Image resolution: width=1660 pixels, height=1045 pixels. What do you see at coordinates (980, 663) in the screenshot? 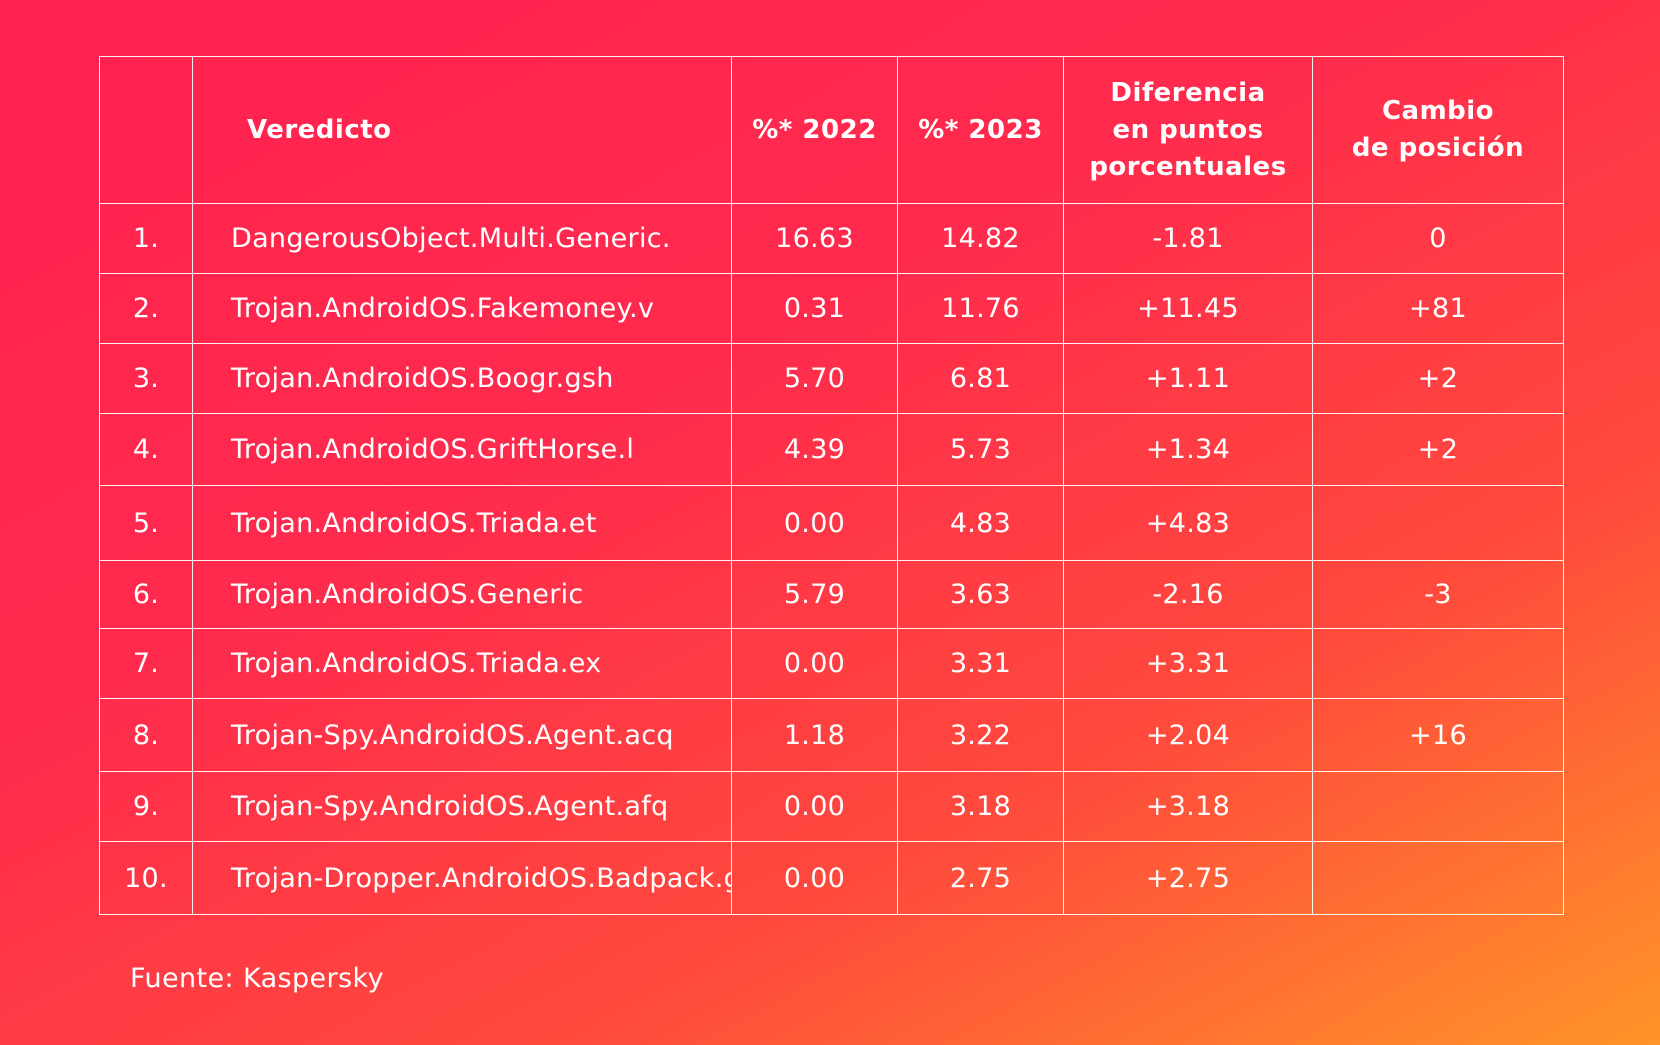
I see `pct-2023-cell: 3.31` at bounding box center [980, 663].